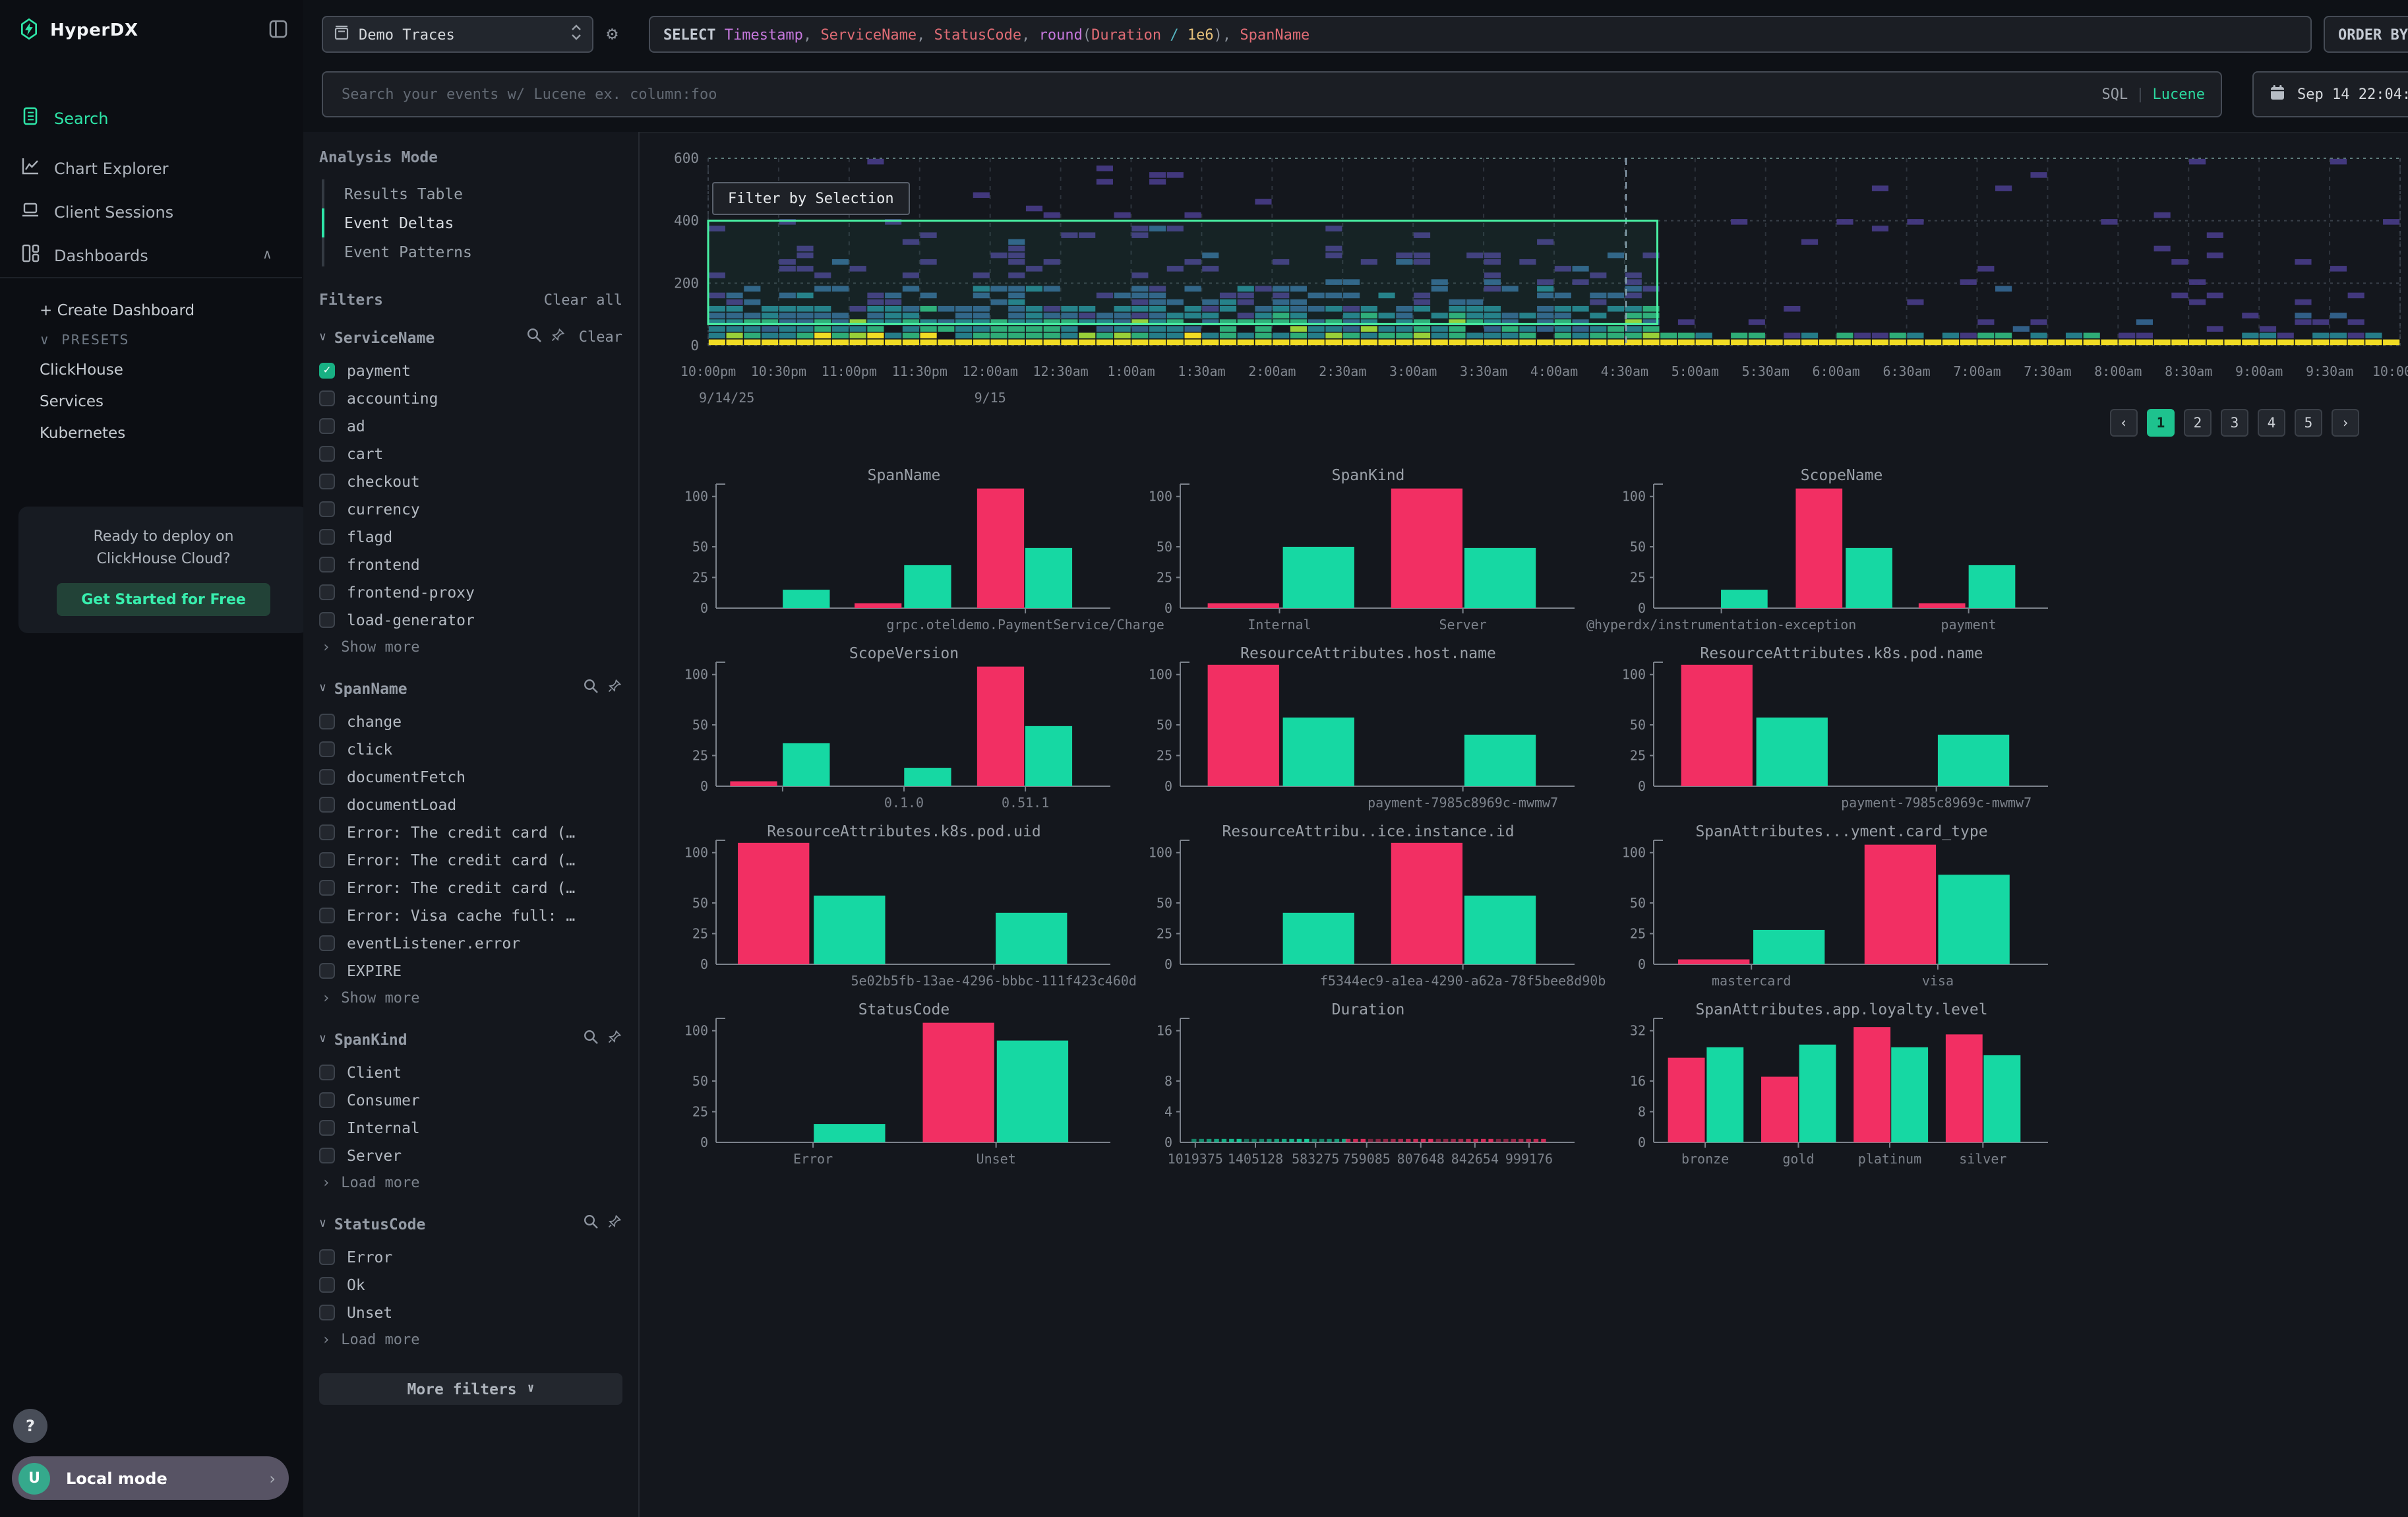 This screenshot has width=2408, height=1517. What do you see at coordinates (472, 398) in the screenshot?
I see `filter-option-ServiceName: accounting` at bounding box center [472, 398].